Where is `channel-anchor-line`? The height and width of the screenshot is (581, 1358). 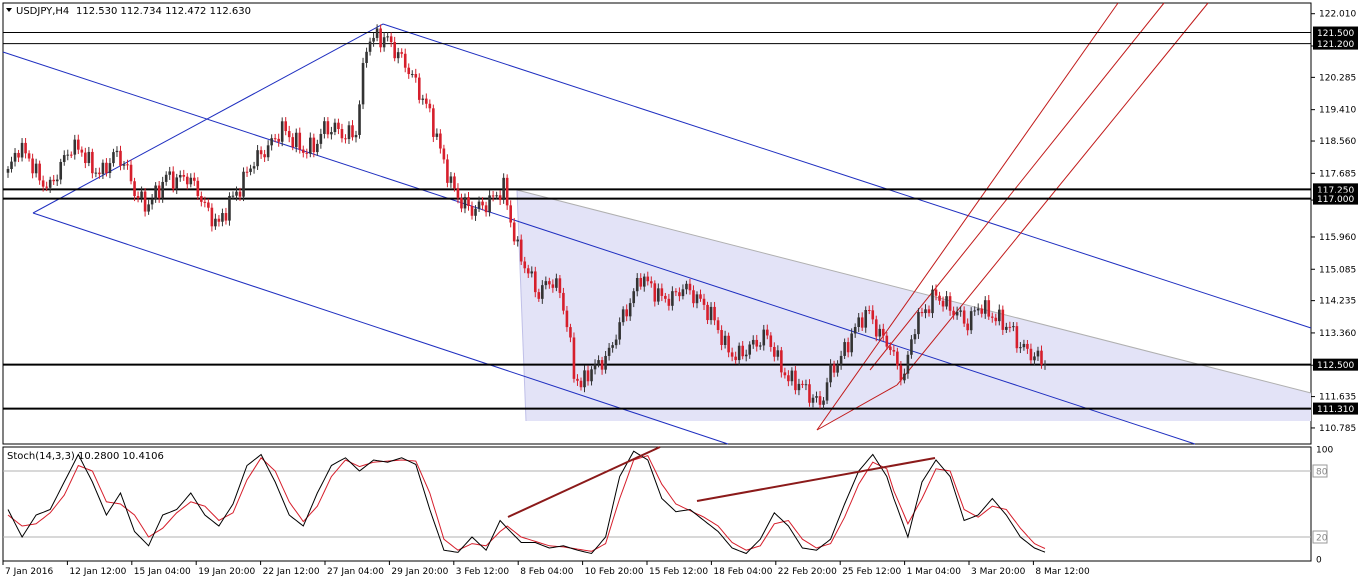
channel-anchor-line is located at coordinates (208, 118).